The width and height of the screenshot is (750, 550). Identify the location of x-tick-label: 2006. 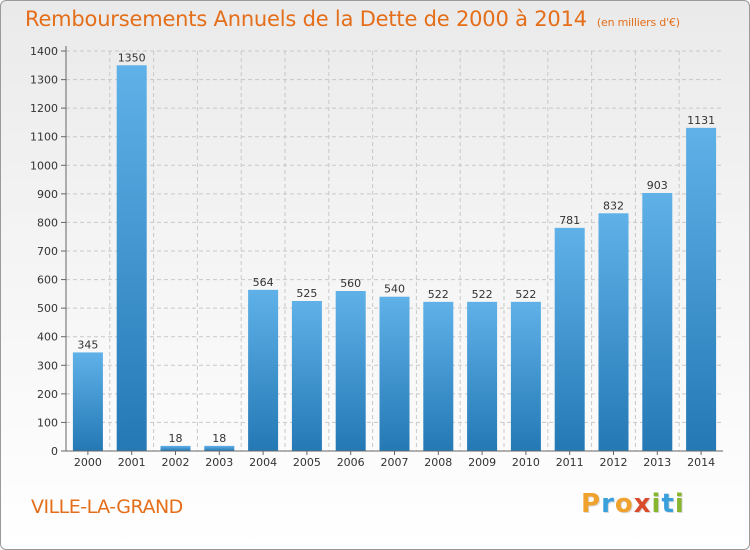
(351, 462).